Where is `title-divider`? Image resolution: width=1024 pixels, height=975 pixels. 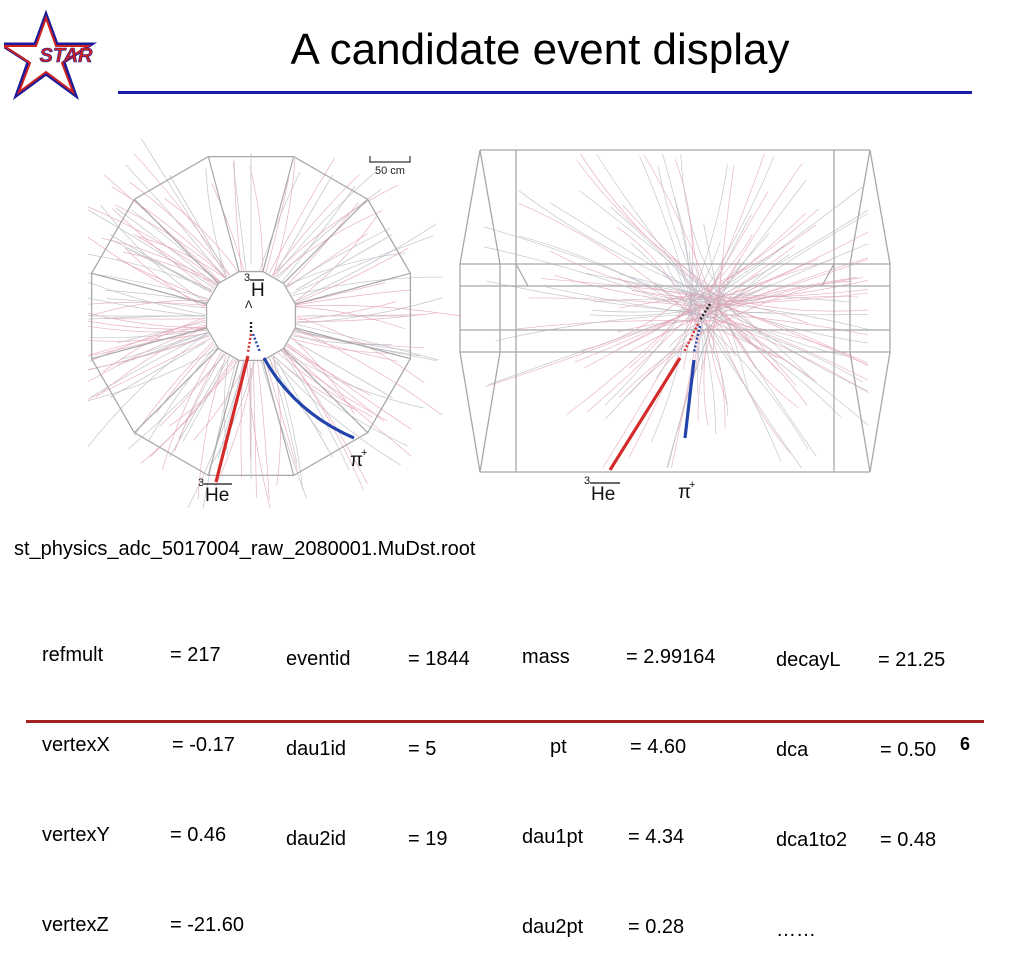 title-divider is located at coordinates (545, 92).